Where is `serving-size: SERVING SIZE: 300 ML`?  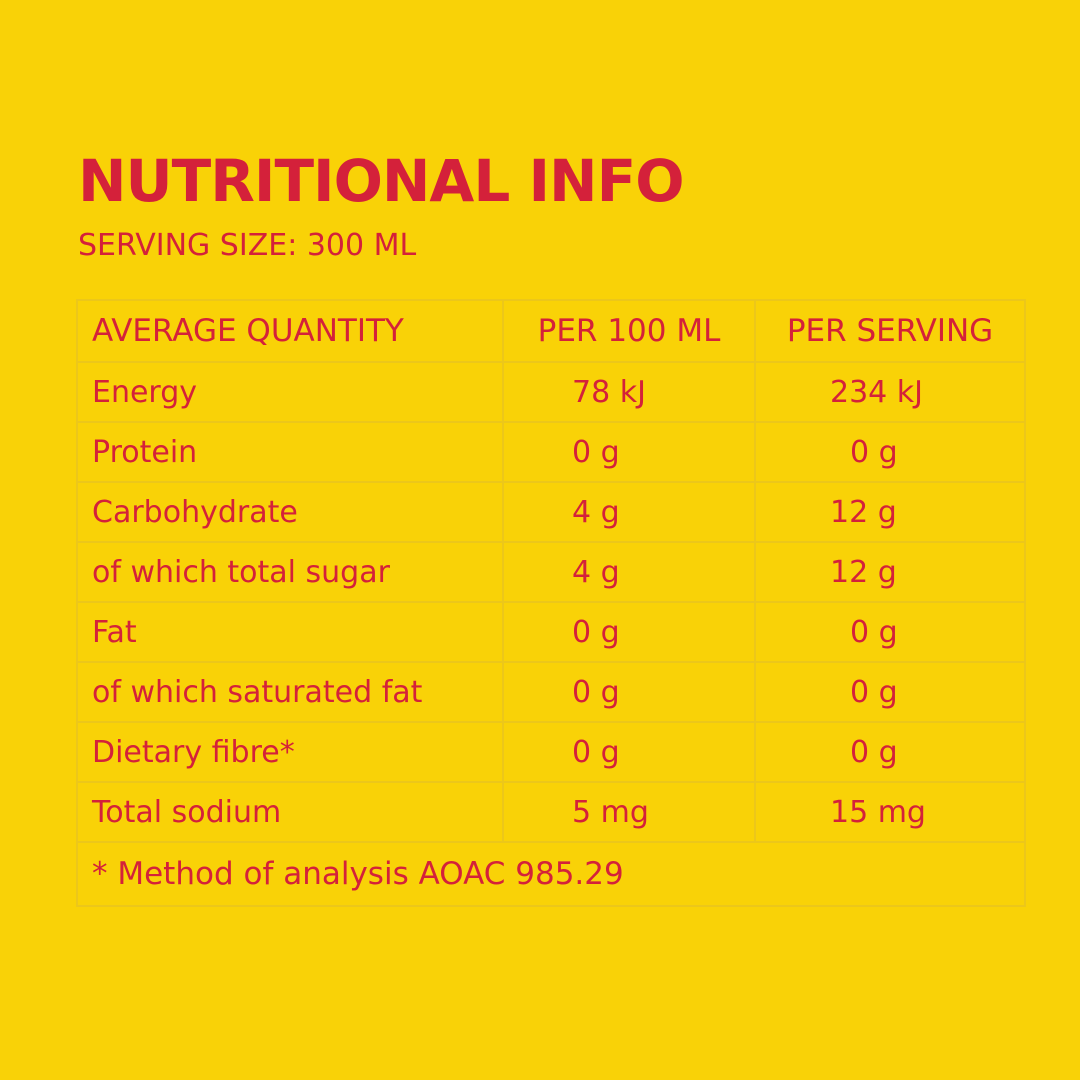
serving-size: SERVING SIZE: 300 ML is located at coordinates (247, 245).